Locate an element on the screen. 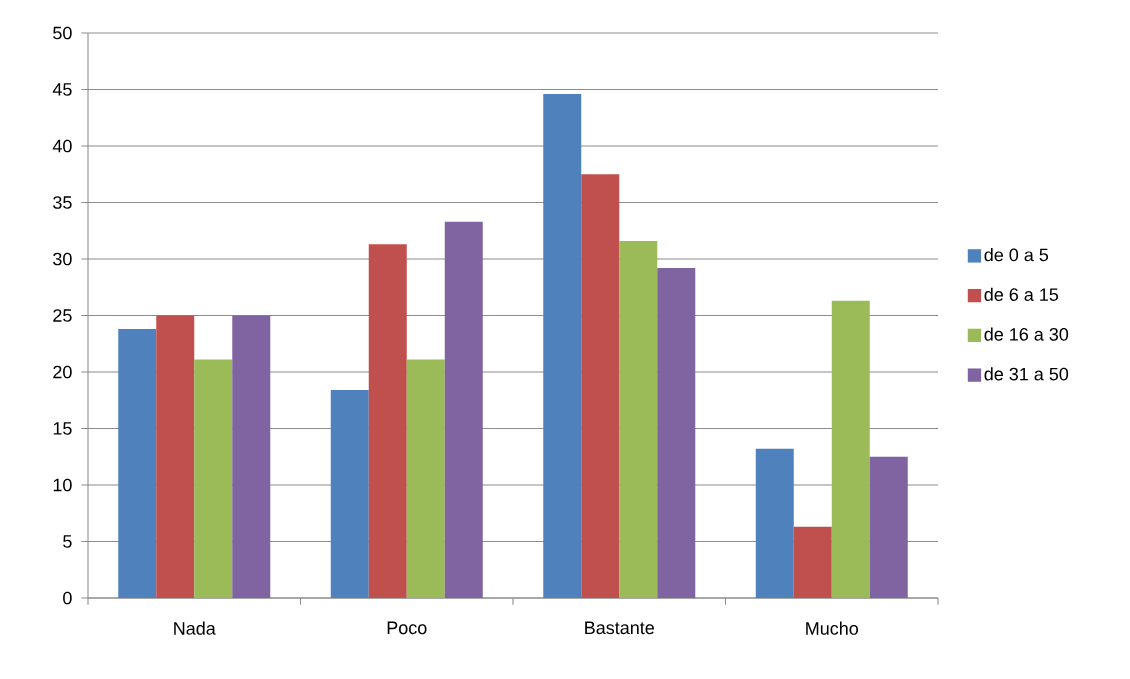  x-tick-label: Nada is located at coordinates (195, 628).